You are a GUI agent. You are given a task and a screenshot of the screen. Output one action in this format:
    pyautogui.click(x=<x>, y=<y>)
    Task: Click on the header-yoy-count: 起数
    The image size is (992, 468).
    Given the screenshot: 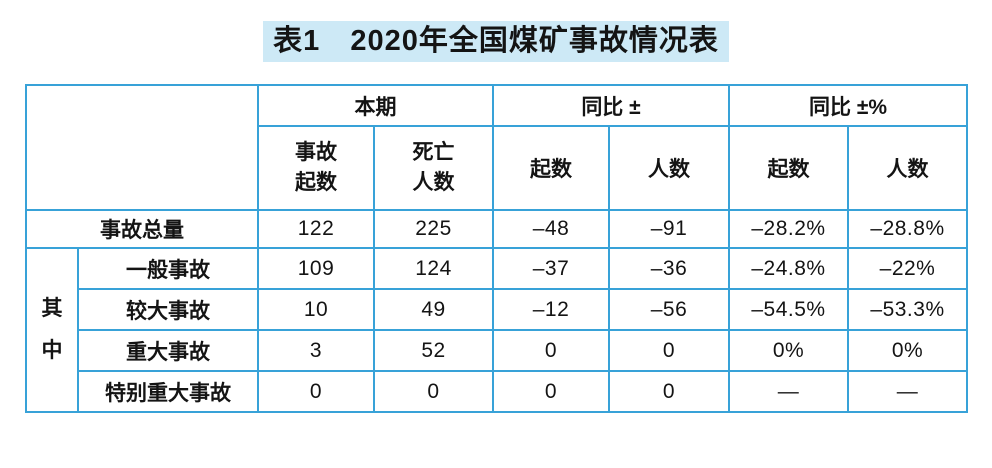 What is the action you would take?
    pyautogui.click(x=551, y=168)
    